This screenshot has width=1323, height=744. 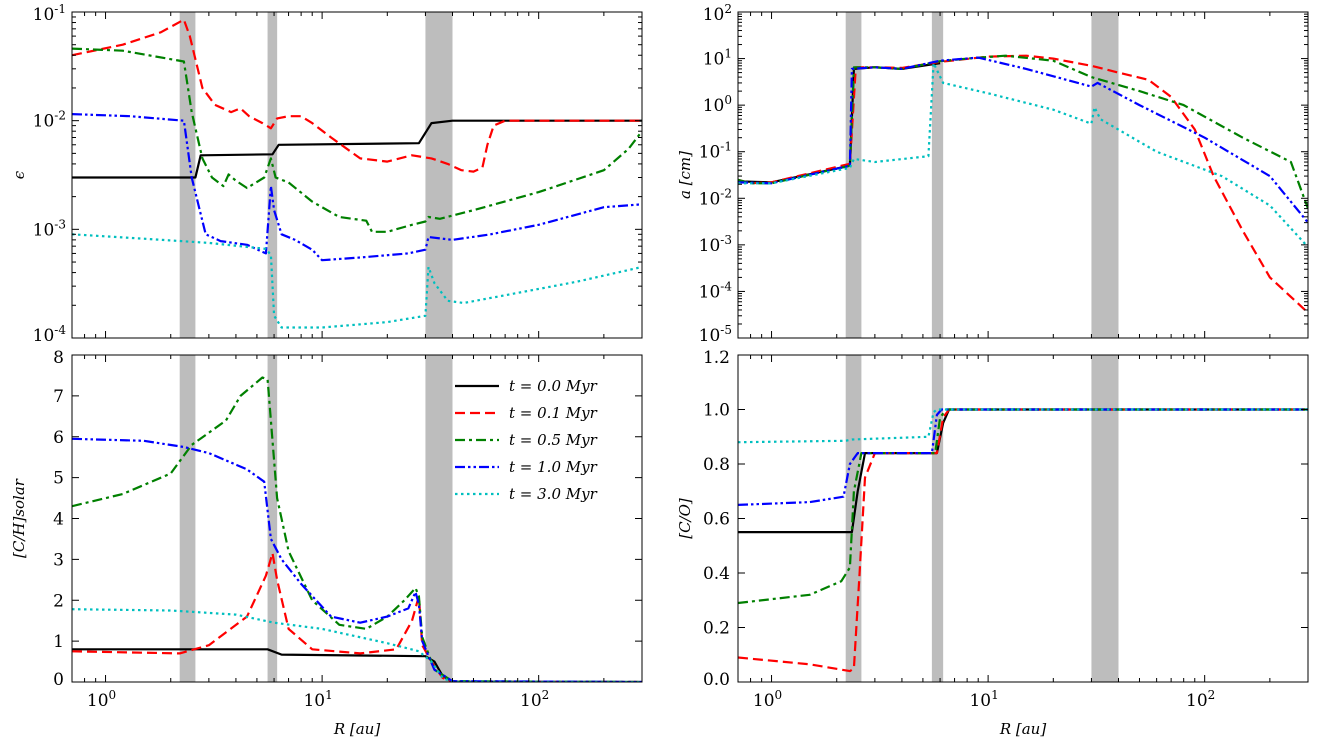 What do you see at coordinates (715, 334) in the screenshot?
I see `y-tick-label-a: 10⁻⁵` at bounding box center [715, 334].